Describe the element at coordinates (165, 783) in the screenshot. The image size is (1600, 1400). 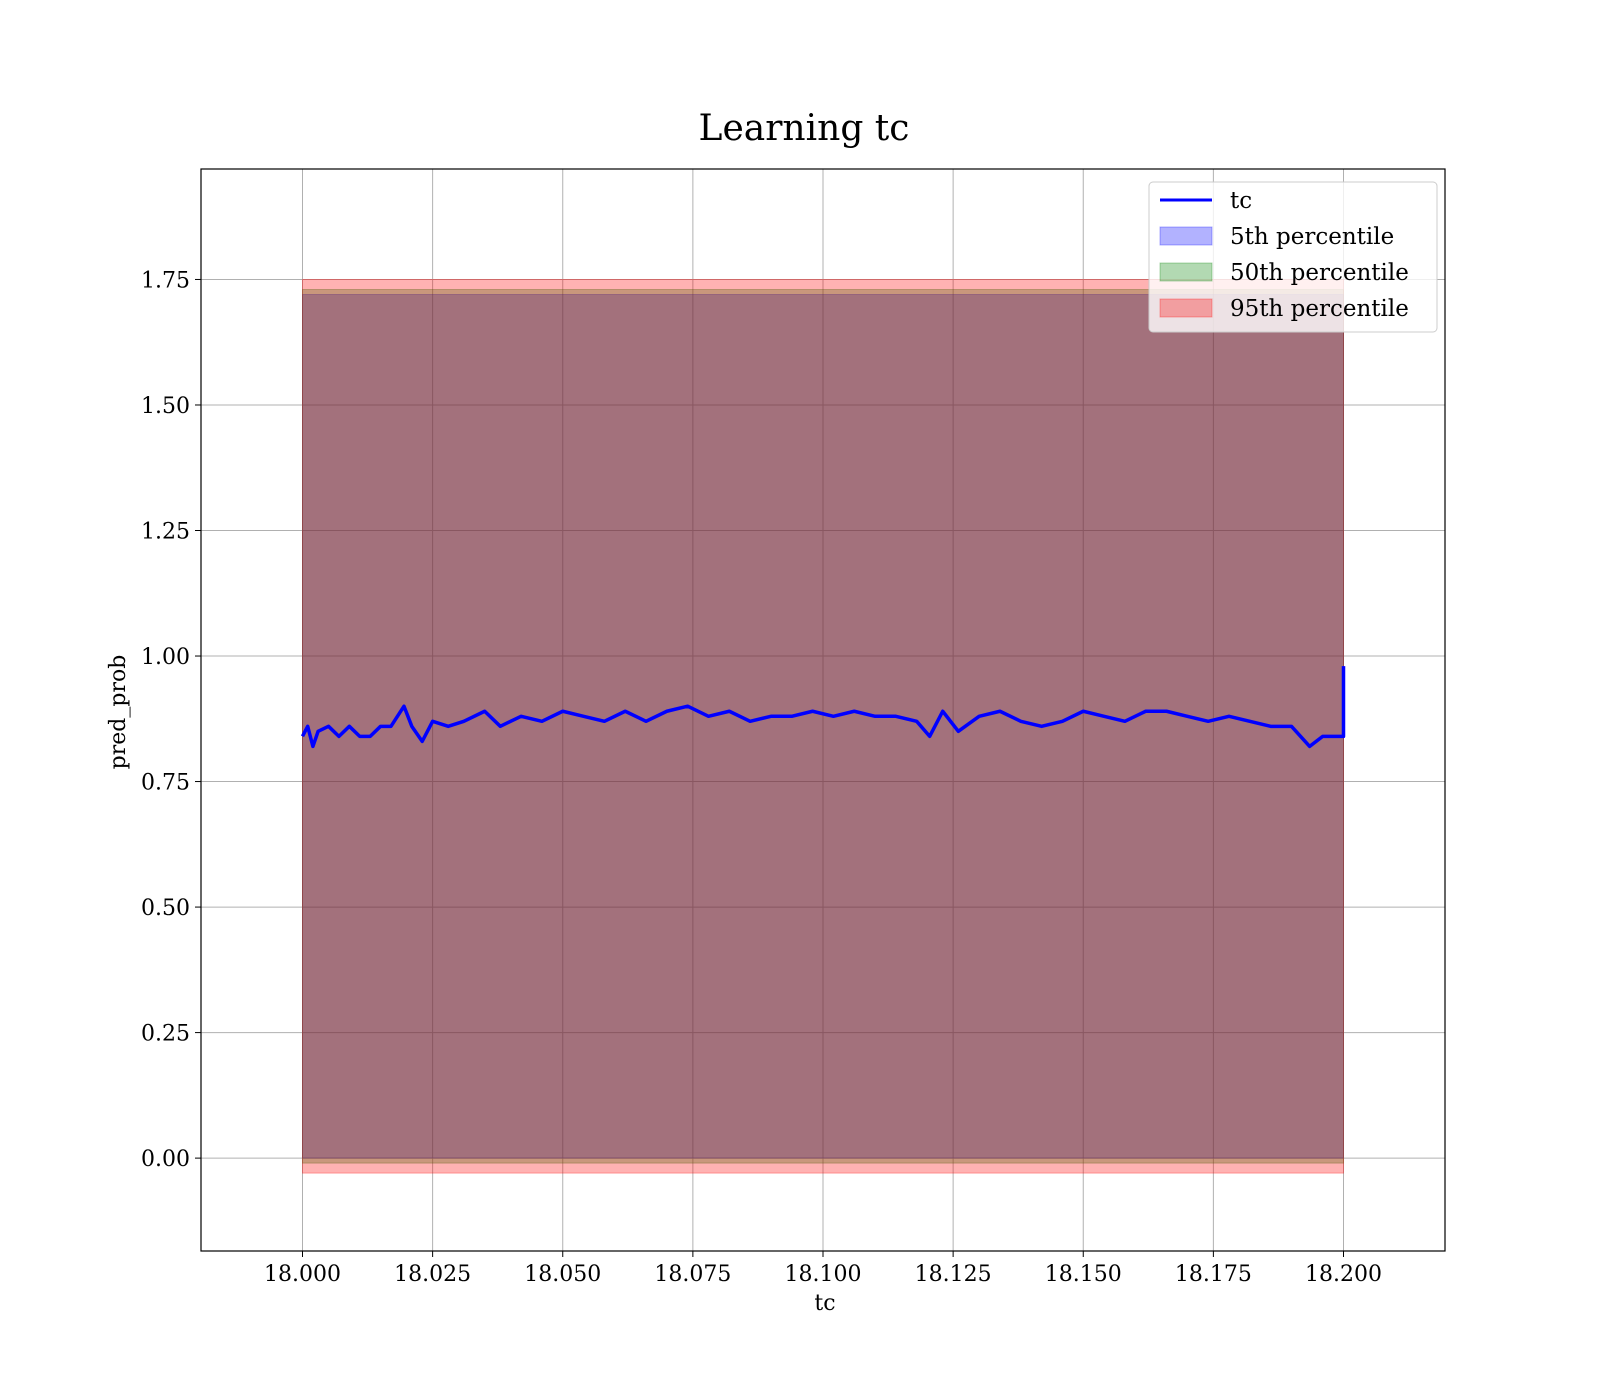
I see `y-tick-label: 0.75` at that location.